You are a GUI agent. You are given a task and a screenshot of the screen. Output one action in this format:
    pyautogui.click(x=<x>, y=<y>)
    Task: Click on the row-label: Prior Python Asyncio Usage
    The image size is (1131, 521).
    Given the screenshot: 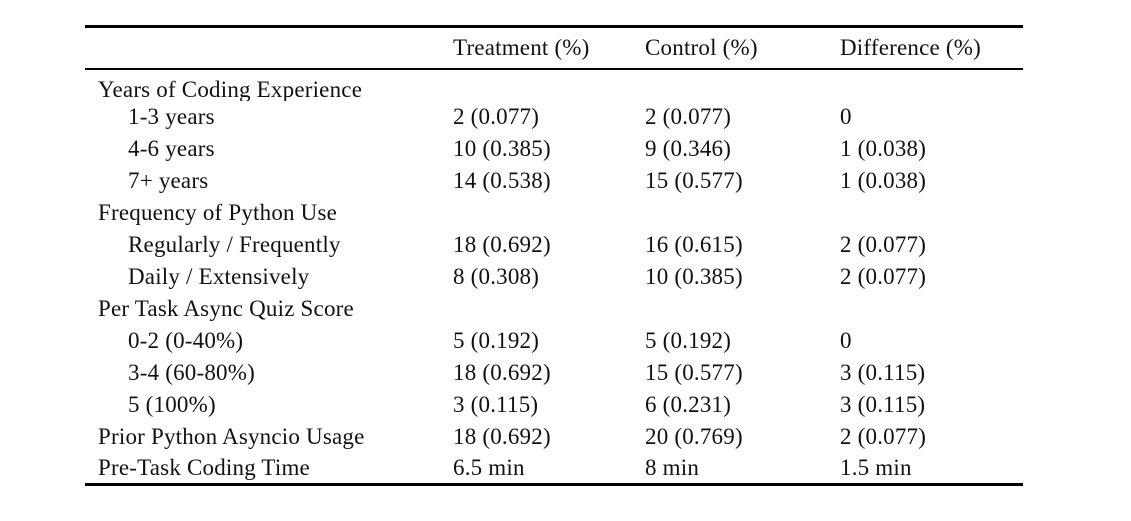 What is the action you would take?
    pyautogui.click(x=231, y=436)
    